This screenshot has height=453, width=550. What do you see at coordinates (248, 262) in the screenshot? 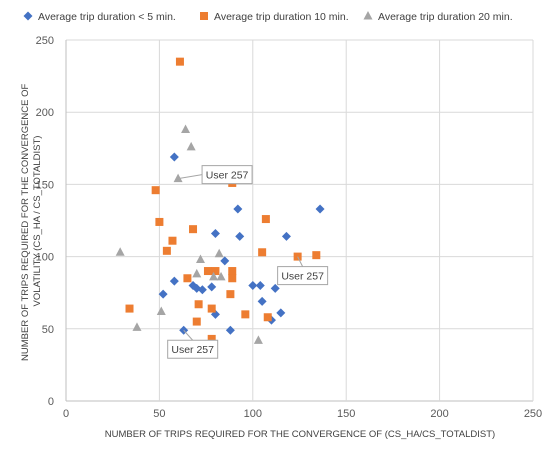
I see `callouts: User 257 User 257 User 257` at bounding box center [248, 262].